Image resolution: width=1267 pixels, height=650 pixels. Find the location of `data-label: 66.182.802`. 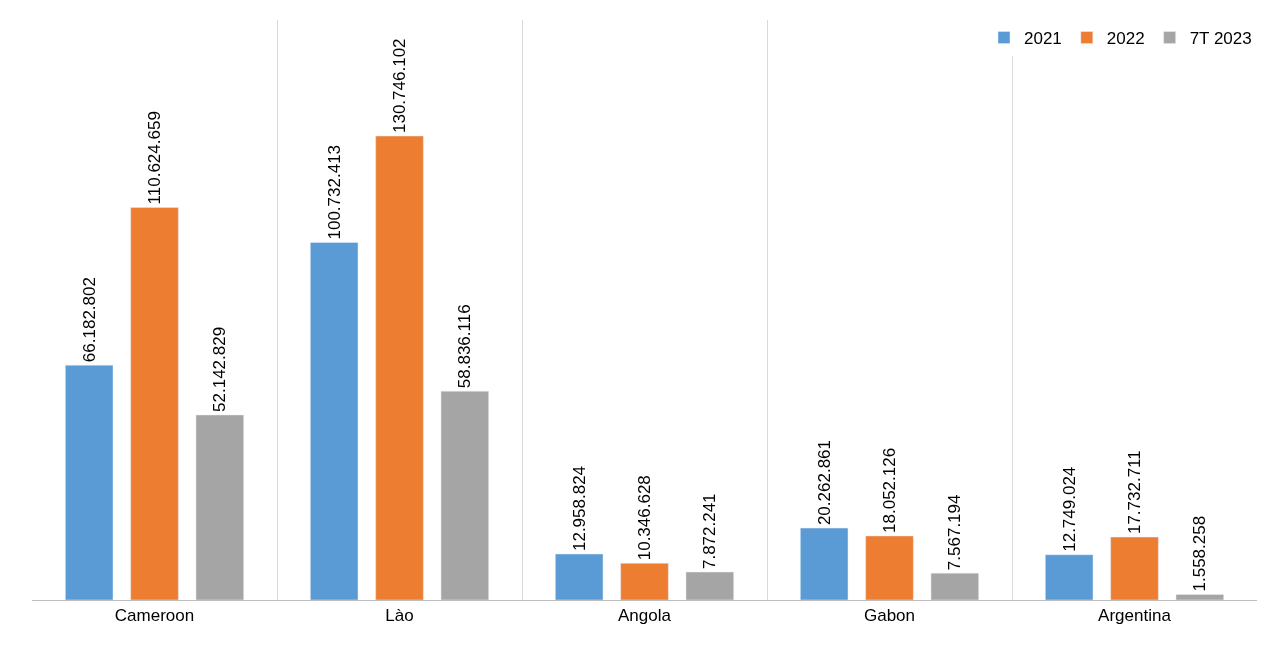

data-label: 66.182.802 is located at coordinates (89, 320).